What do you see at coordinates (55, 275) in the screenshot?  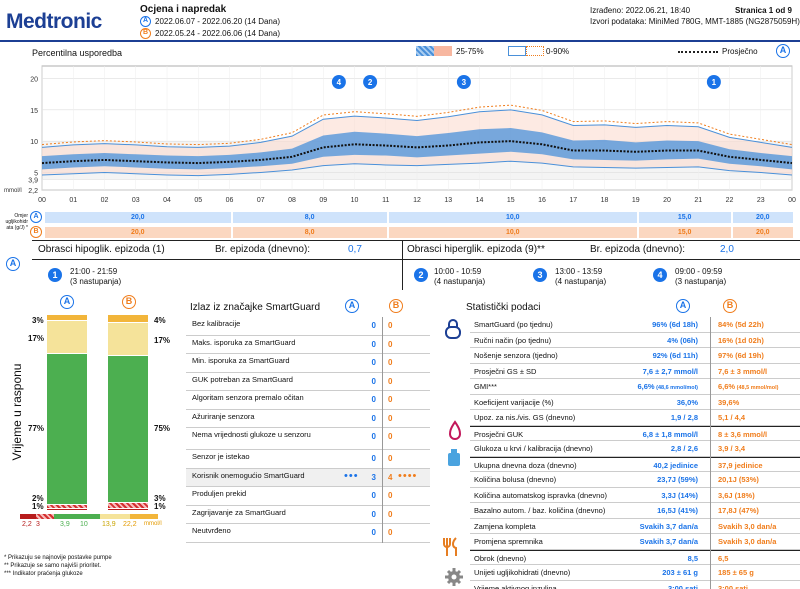 I see `hypo-episode-1-badge: 1` at bounding box center [55, 275].